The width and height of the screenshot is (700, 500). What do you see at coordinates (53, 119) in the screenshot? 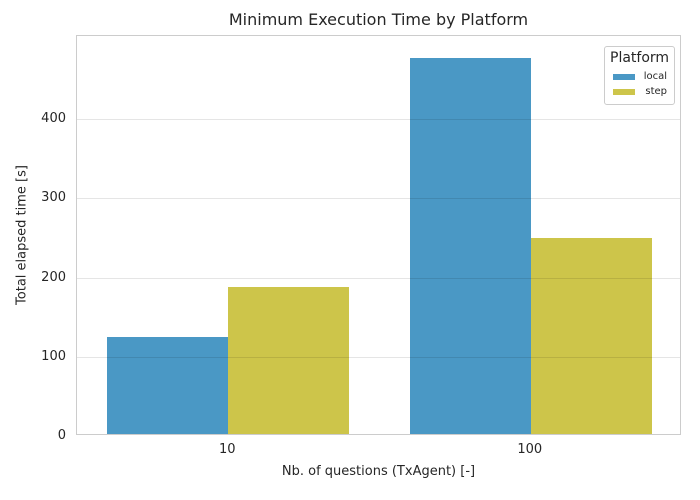
I see `ytick-400: 400` at bounding box center [53, 119].